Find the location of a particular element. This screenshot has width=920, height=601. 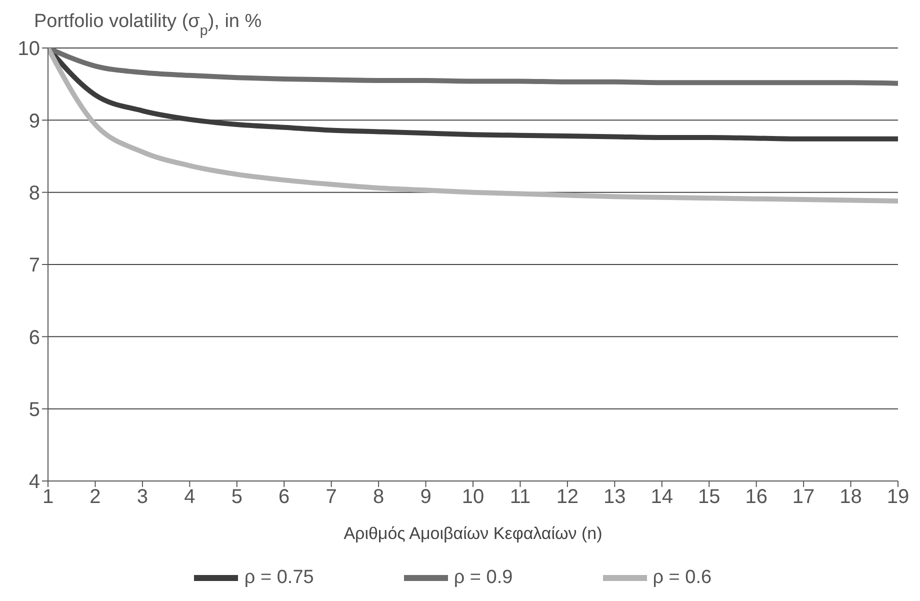

x-tick-label: 18 is located at coordinates (851, 497).